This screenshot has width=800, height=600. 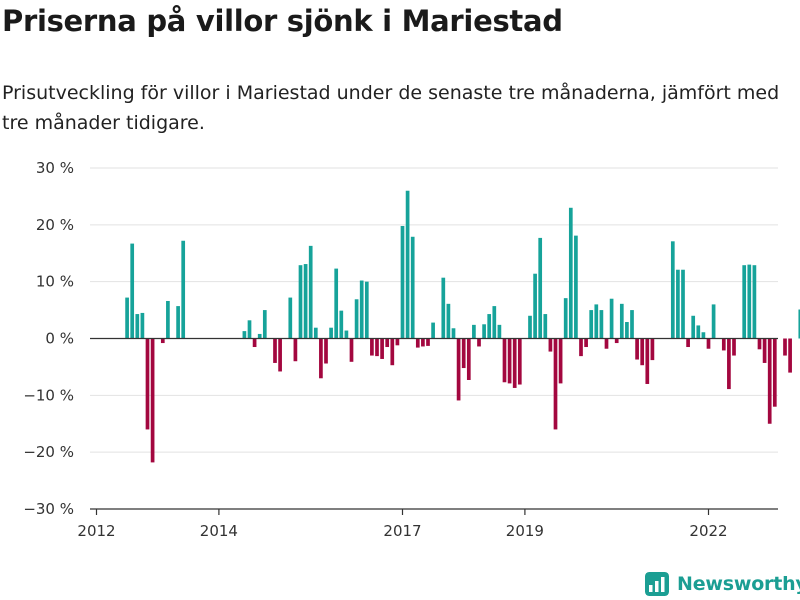 I want to click on y-tick-label: 0 %, so click(x=59, y=339).